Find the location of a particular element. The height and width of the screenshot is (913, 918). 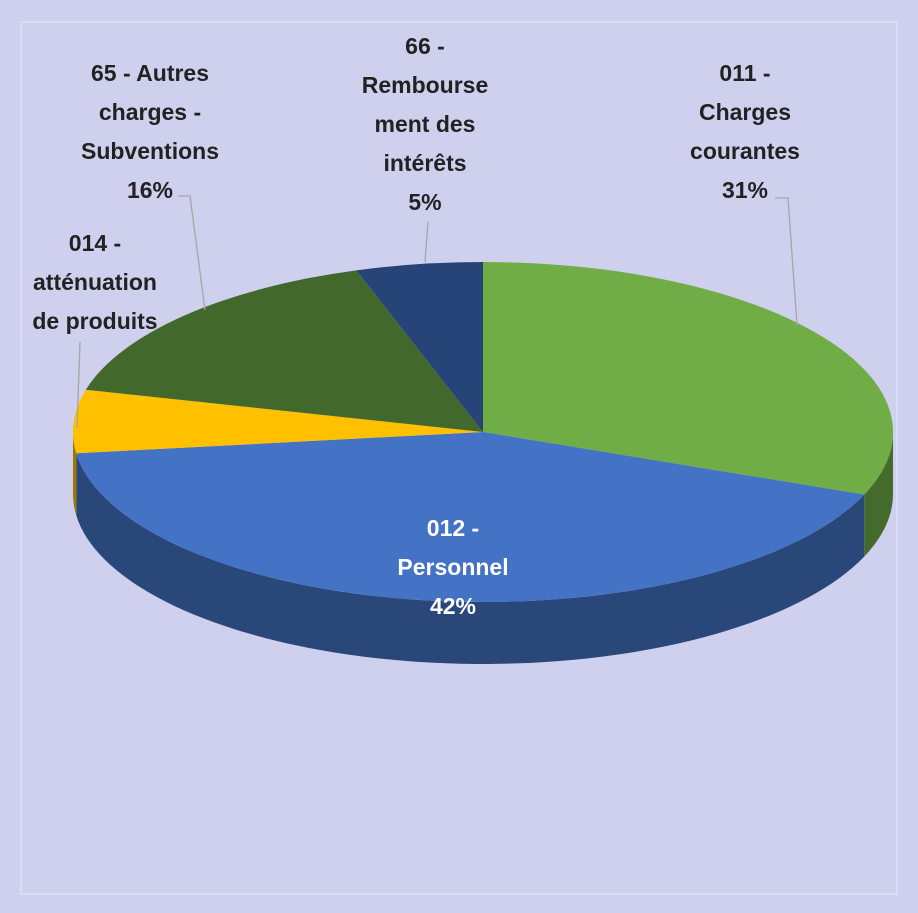

label-line: de produits is located at coordinates (94, 321).